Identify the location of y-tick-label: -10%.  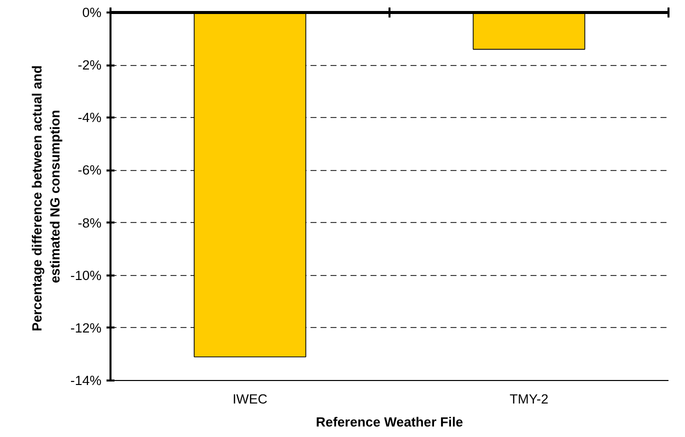
(86, 275).